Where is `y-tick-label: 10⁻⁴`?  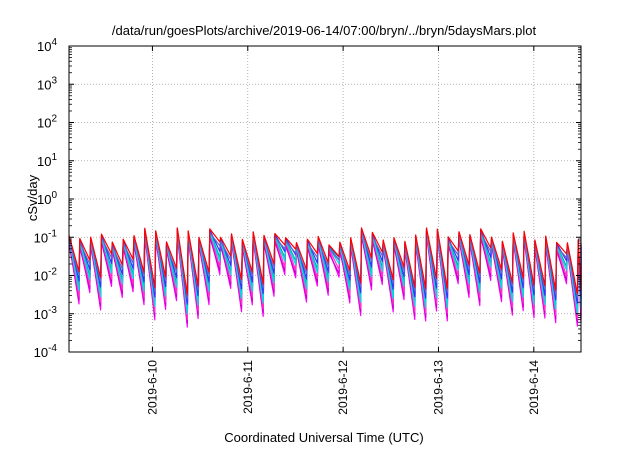
y-tick-label: 10⁻⁴ is located at coordinates (46, 351).